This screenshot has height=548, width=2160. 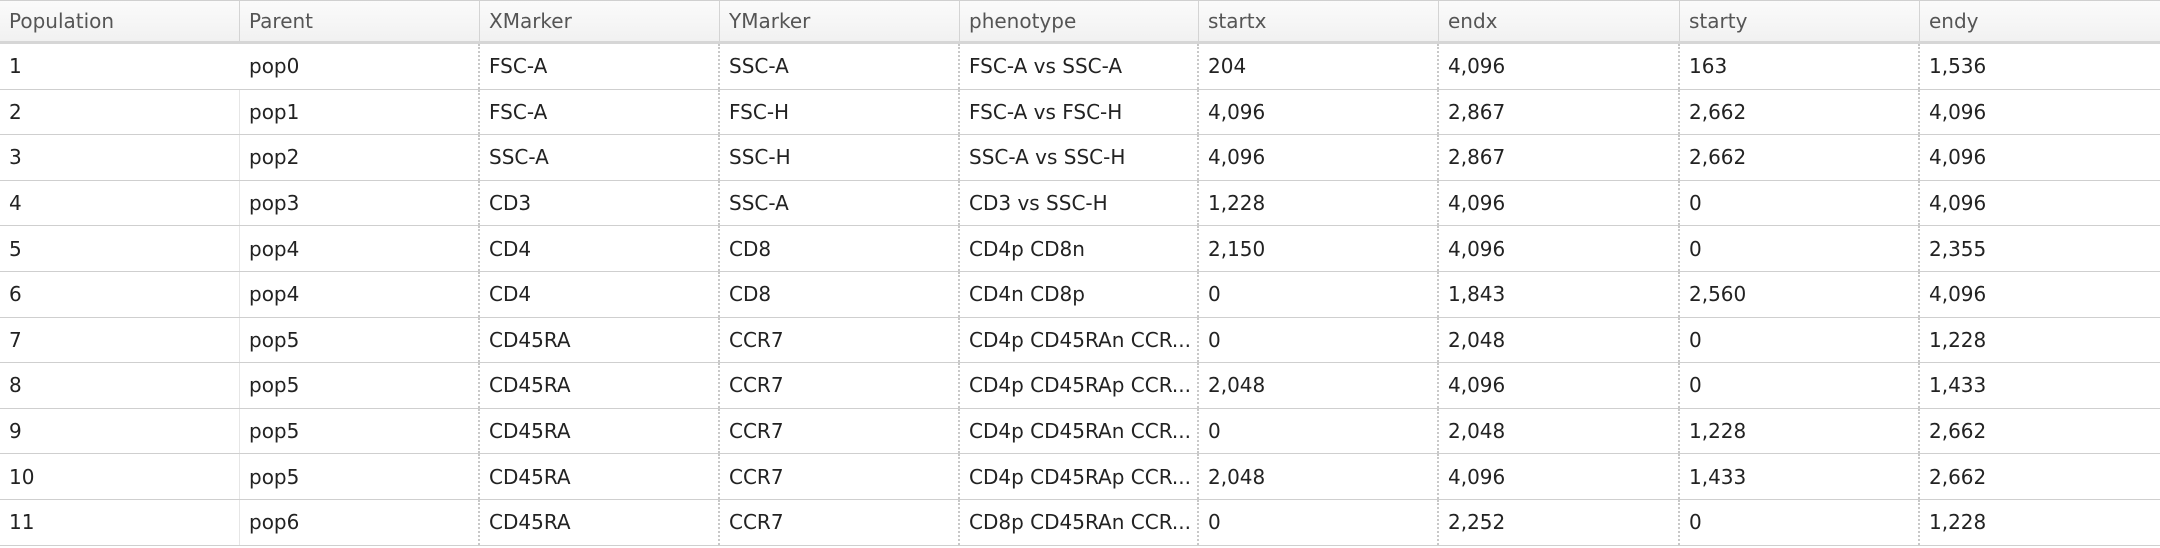 I want to click on cell-population: 9, so click(x=120, y=431).